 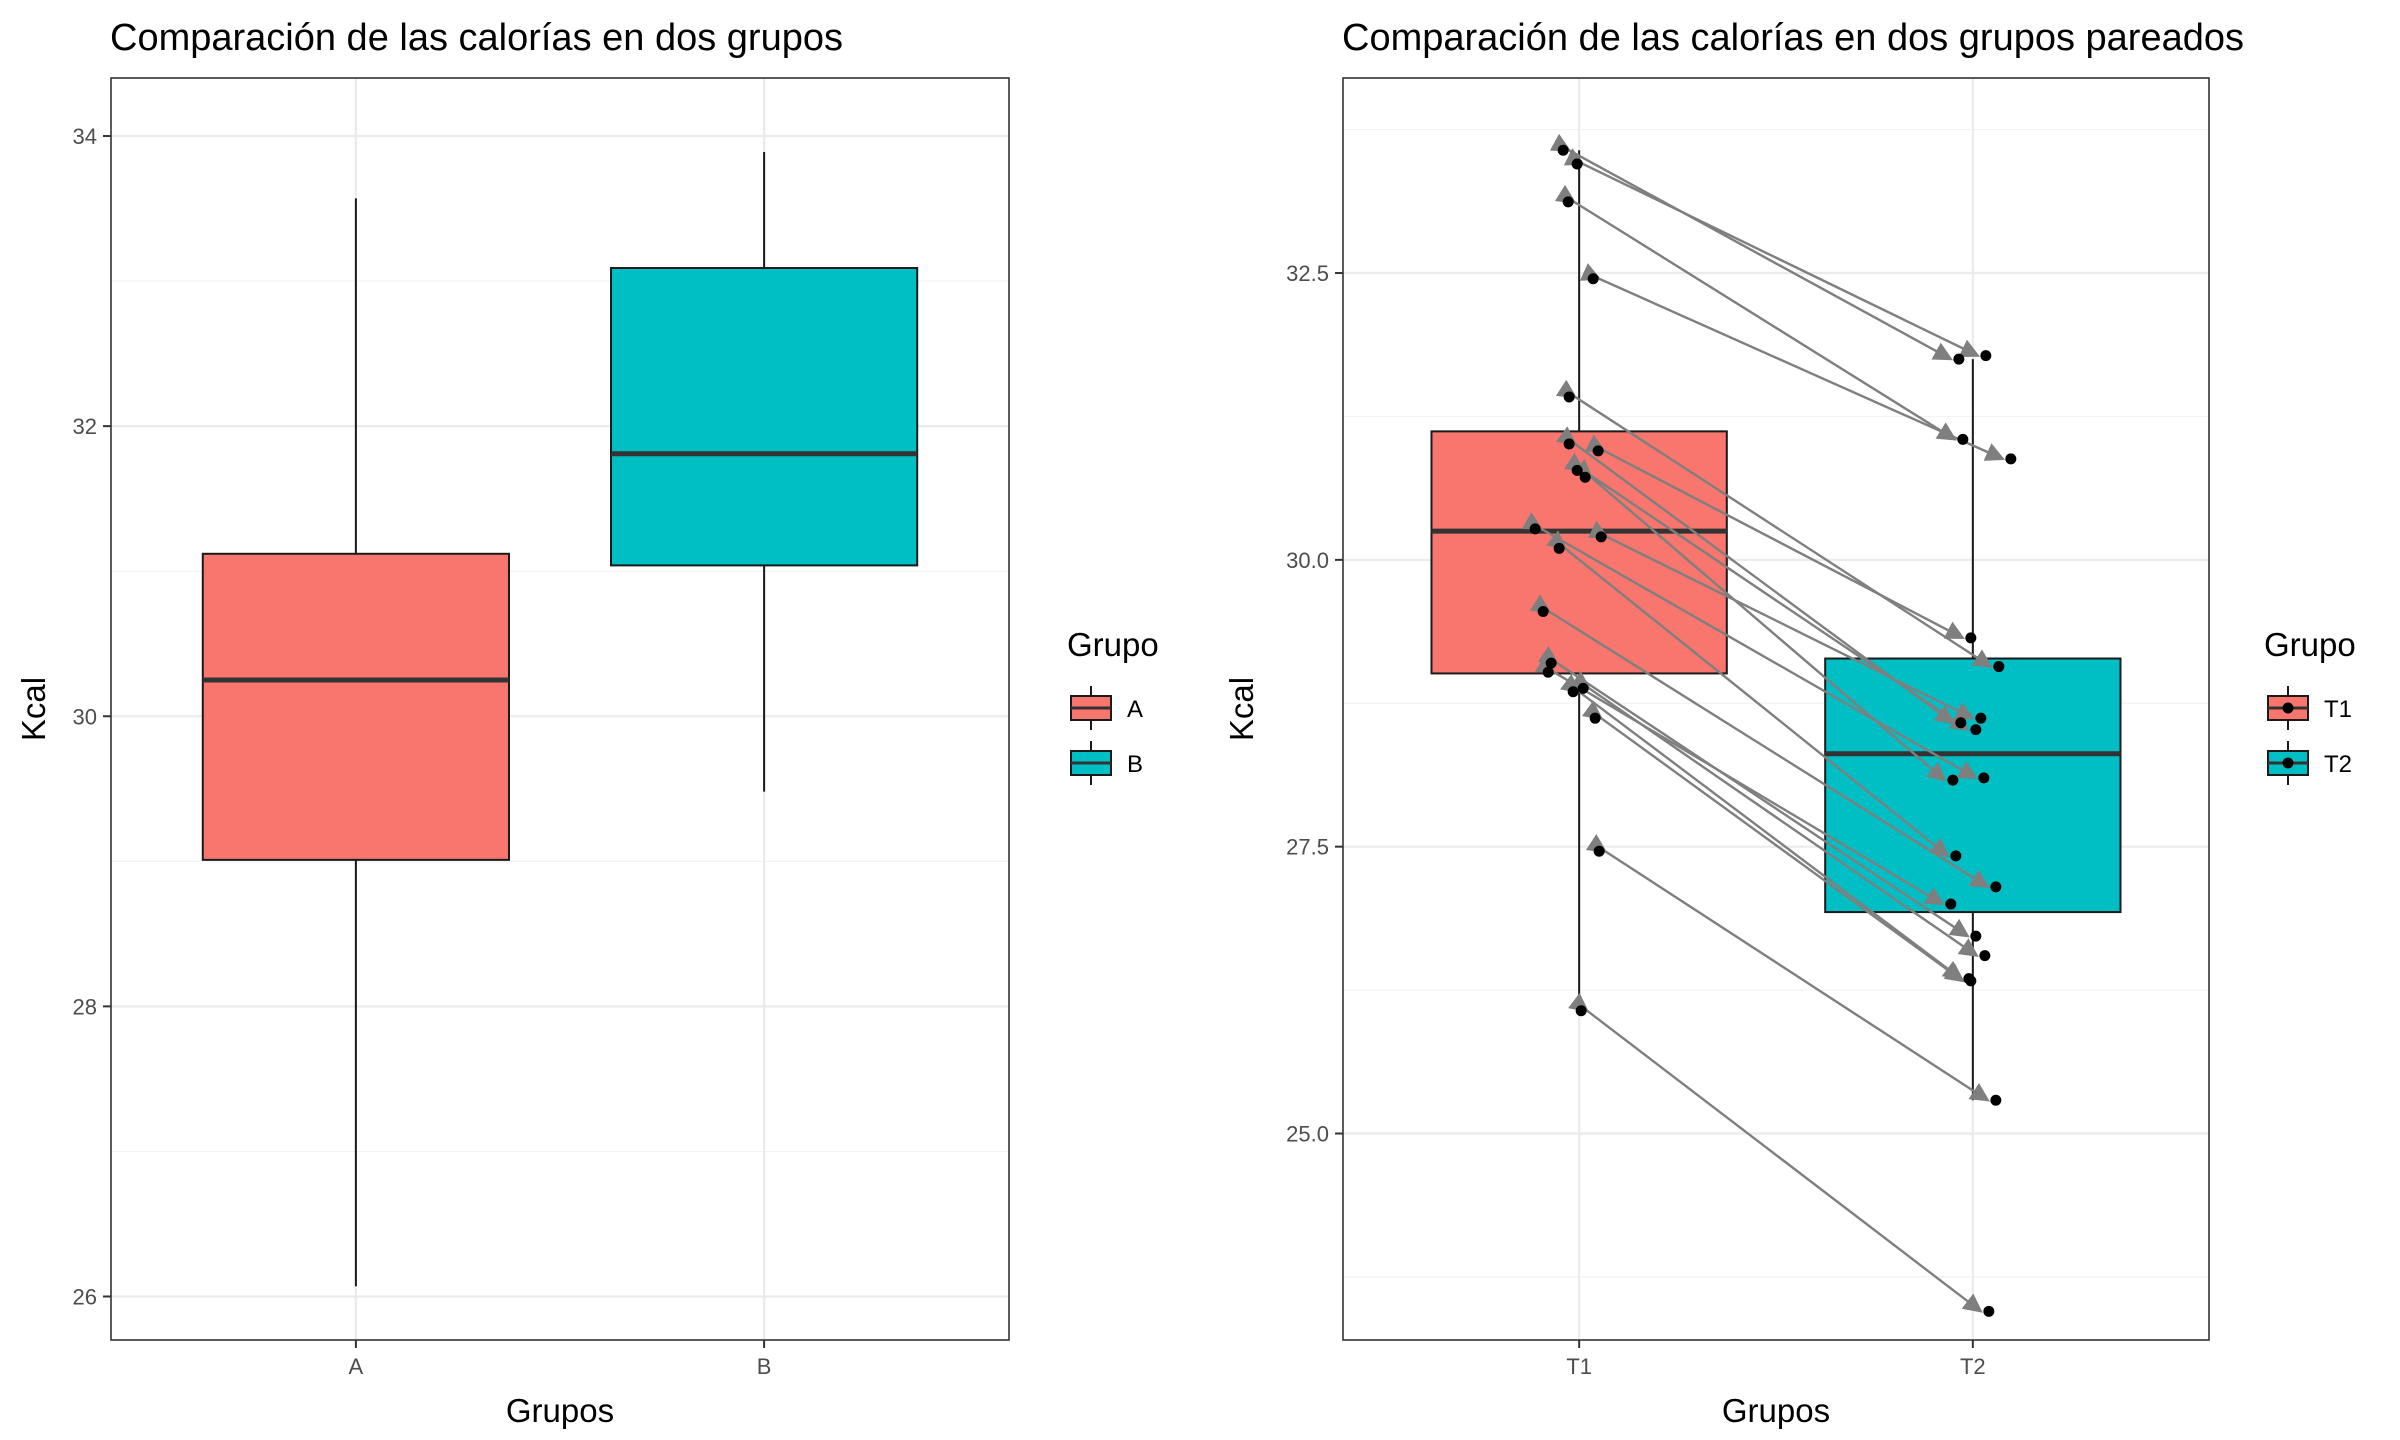 I want to click on y-tick-label: 27.5, so click(x=1307, y=847).